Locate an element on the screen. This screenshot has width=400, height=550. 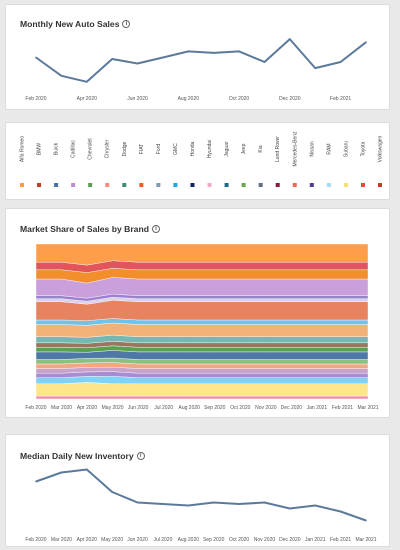
x-tick-label: Aug 2020 is located at coordinates (189, 99).